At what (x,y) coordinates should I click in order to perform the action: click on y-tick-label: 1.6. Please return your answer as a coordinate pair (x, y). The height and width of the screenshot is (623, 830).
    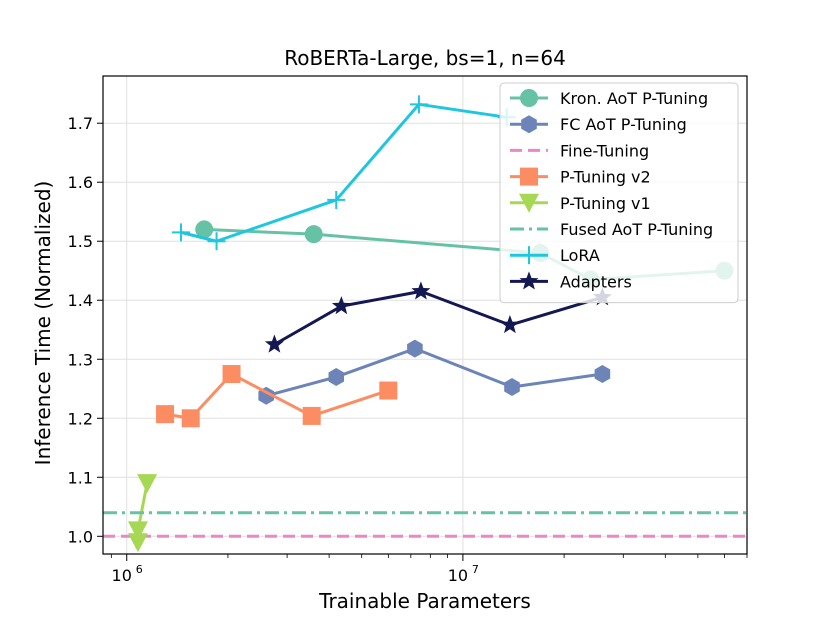
    Looking at the image, I should click on (80, 182).